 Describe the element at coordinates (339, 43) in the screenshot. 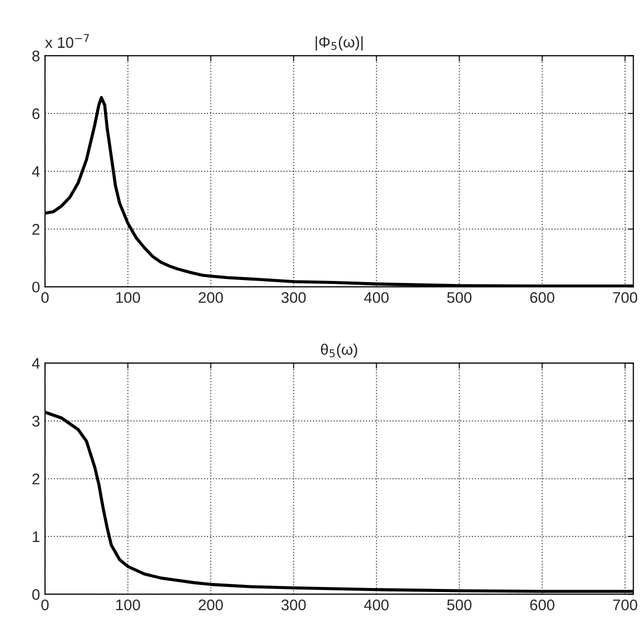

I see `chart-title: |Φ$_{5}$(ω)|` at that location.